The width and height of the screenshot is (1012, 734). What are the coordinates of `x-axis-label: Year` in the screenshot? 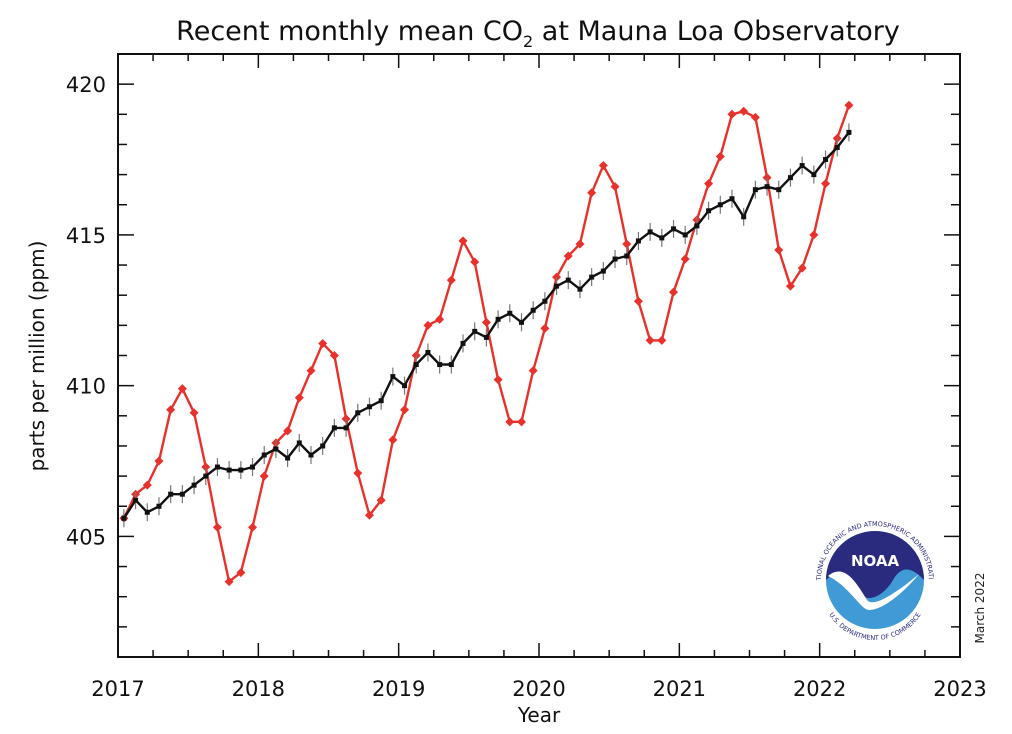 It's located at (539, 715).